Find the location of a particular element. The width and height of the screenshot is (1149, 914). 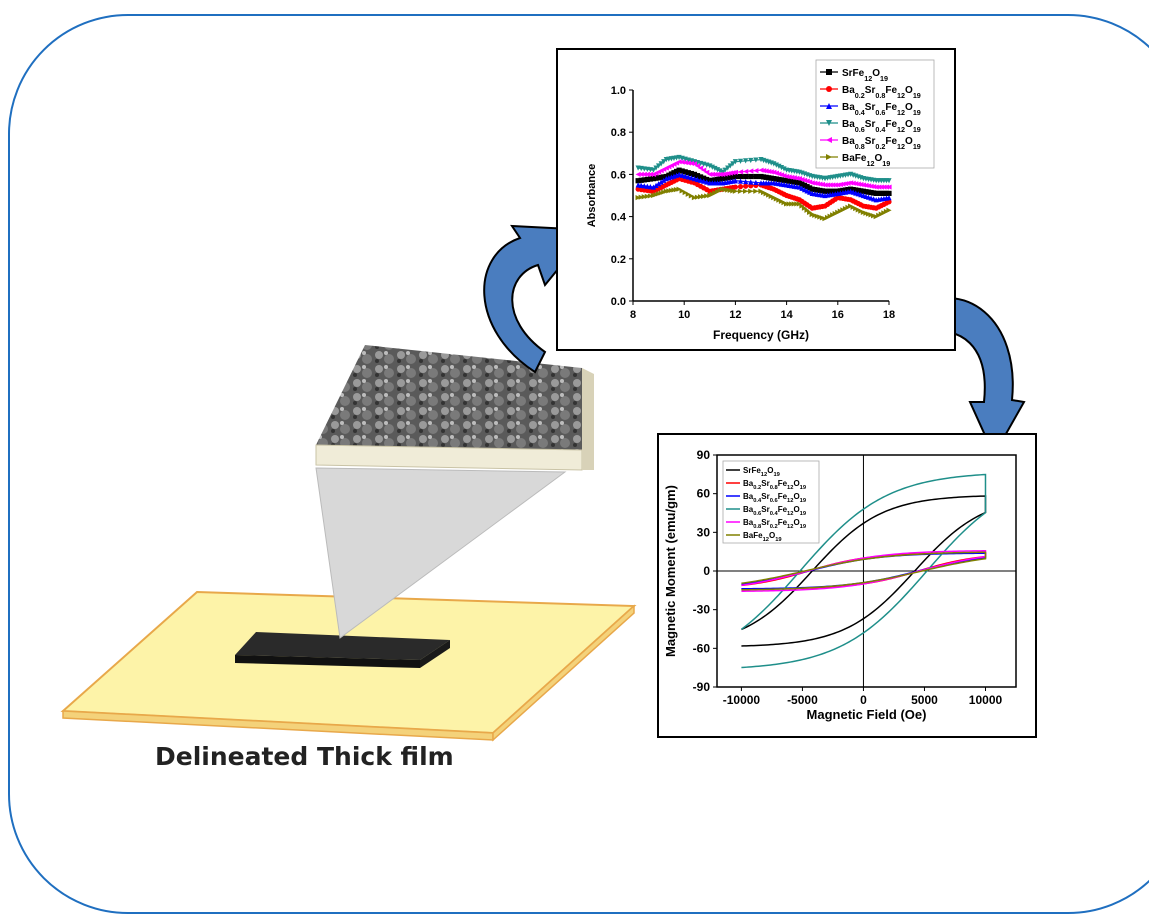

y-tick-label: -60 is located at coordinates (702, 648).